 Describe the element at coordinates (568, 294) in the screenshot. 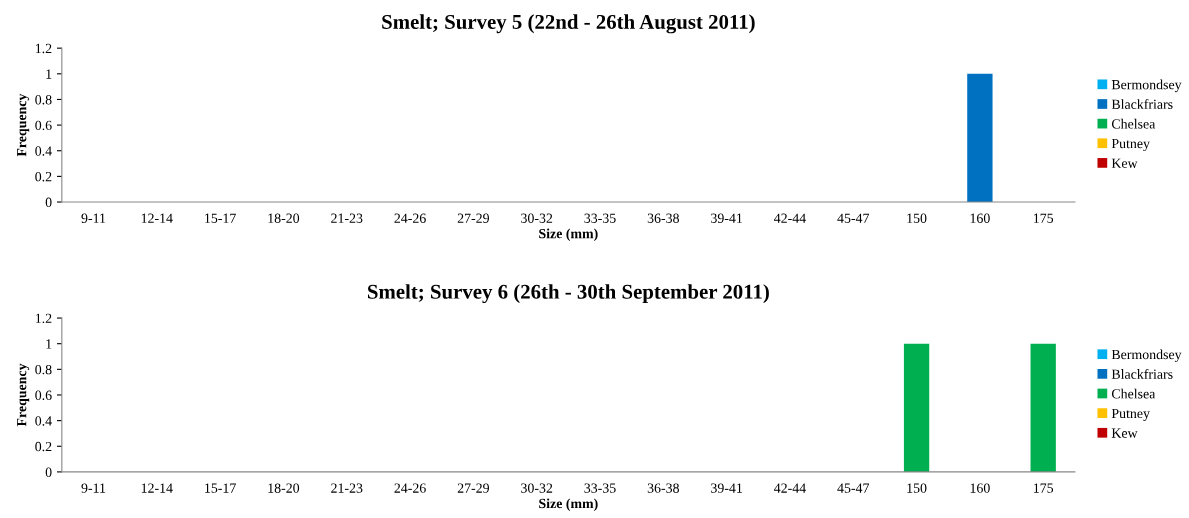

I see `chart-title: Smelt; Survey 6 (26th - 30th September 2011)` at that location.